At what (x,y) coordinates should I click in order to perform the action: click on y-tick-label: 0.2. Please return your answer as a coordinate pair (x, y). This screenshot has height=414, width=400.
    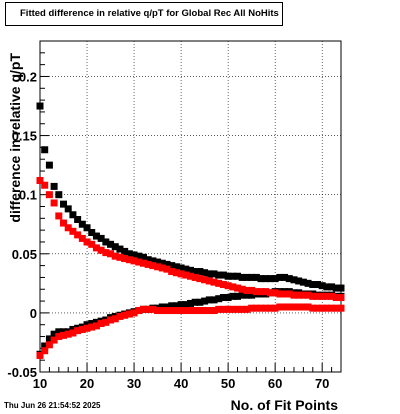
    Looking at the image, I should click on (28, 76).